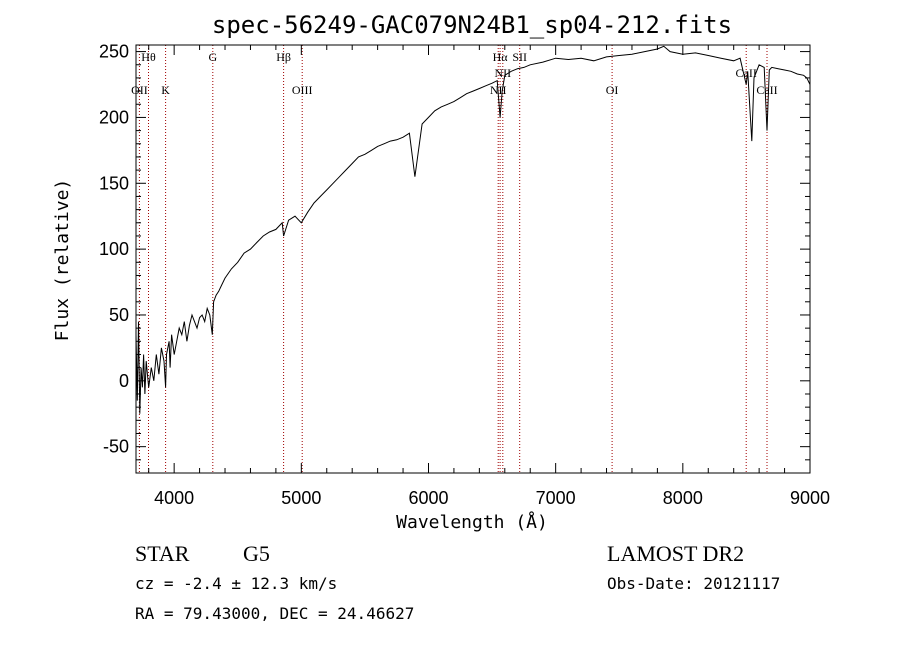  Describe the element at coordinates (556, 498) in the screenshot. I see `x-tick-label: 7000` at that location.